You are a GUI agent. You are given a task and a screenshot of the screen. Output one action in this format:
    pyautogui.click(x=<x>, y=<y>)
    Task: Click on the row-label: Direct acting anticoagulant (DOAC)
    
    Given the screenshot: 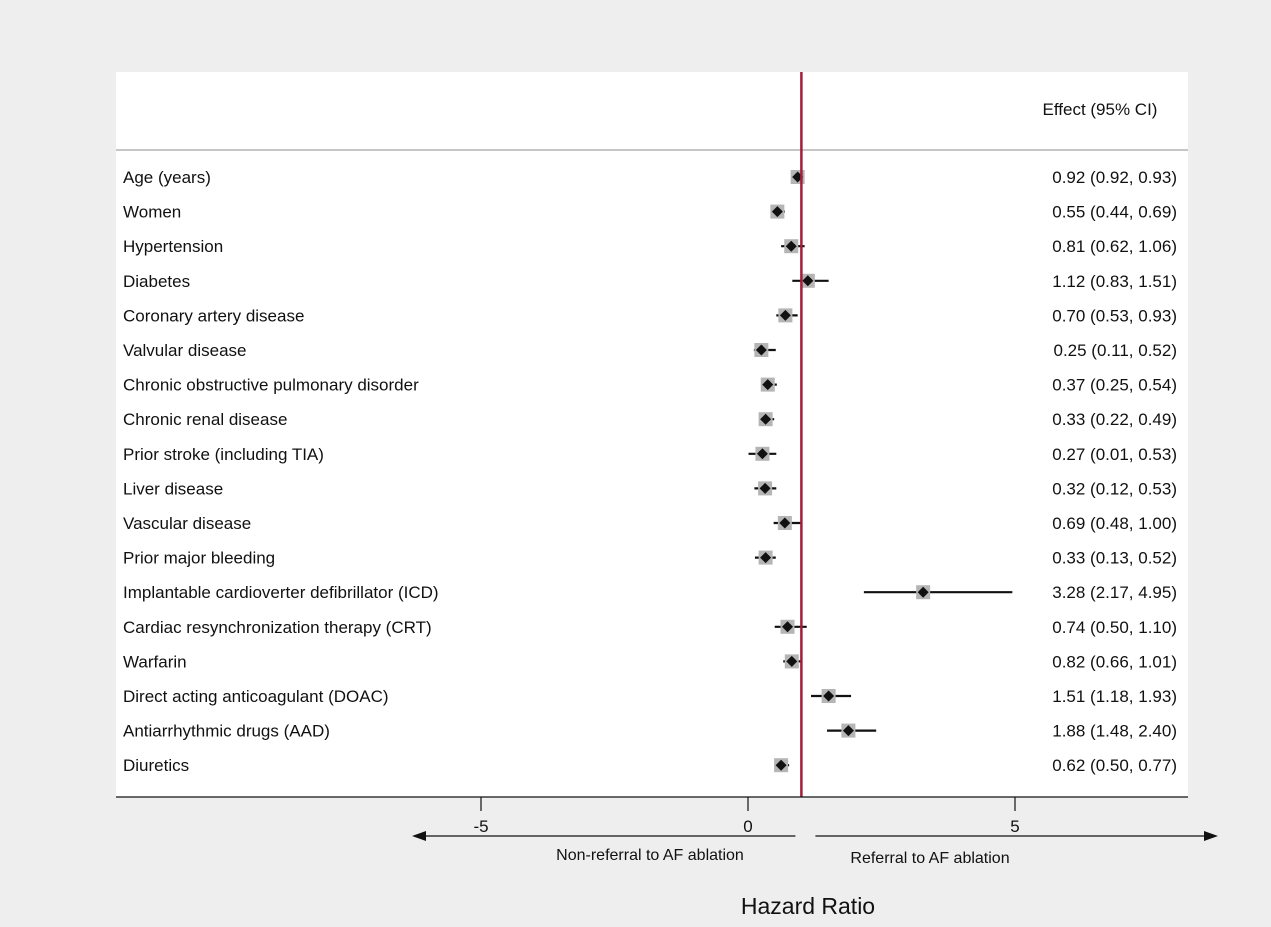 What is the action you would take?
    pyautogui.click(x=256, y=696)
    